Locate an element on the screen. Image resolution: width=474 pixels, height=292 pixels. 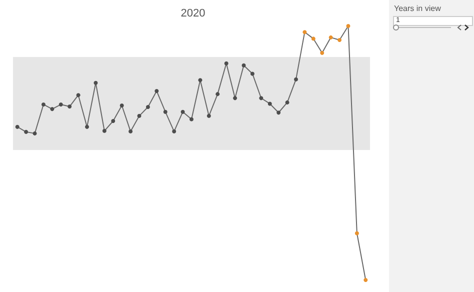
chart-title: 2020 is located at coordinates (193, 14).